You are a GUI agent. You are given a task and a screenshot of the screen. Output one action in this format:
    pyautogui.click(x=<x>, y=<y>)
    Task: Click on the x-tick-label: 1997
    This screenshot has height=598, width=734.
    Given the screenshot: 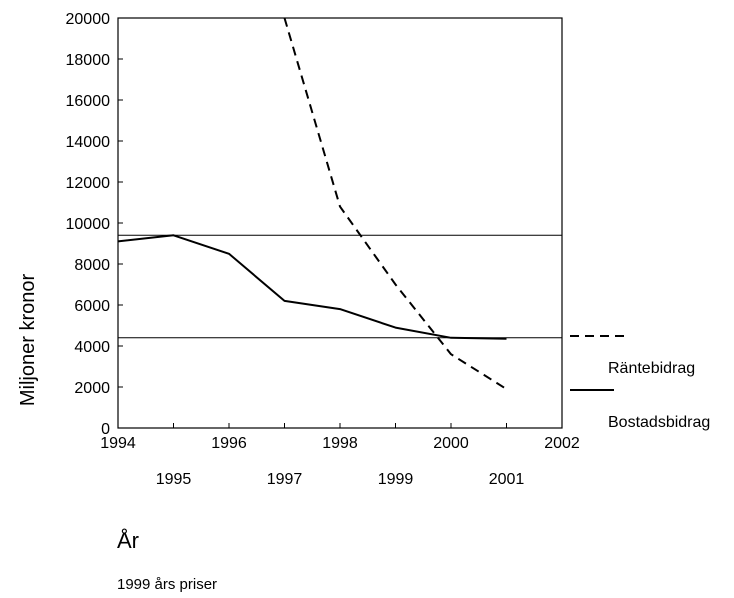 What is the action you would take?
    pyautogui.click(x=285, y=479)
    